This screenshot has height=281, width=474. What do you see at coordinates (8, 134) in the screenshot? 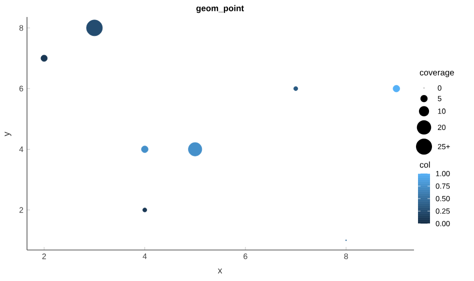
I see `y-axis-title: y` at bounding box center [8, 134].